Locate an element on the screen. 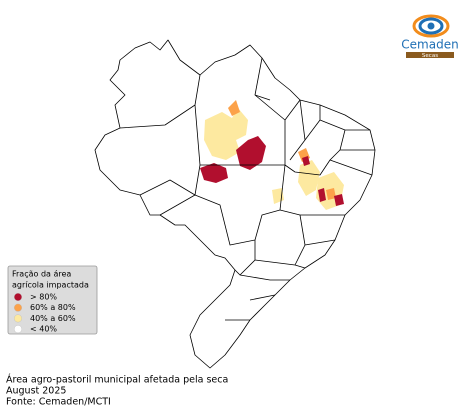 The image size is (468, 410). logo-bar is located at coordinates (430, 55).